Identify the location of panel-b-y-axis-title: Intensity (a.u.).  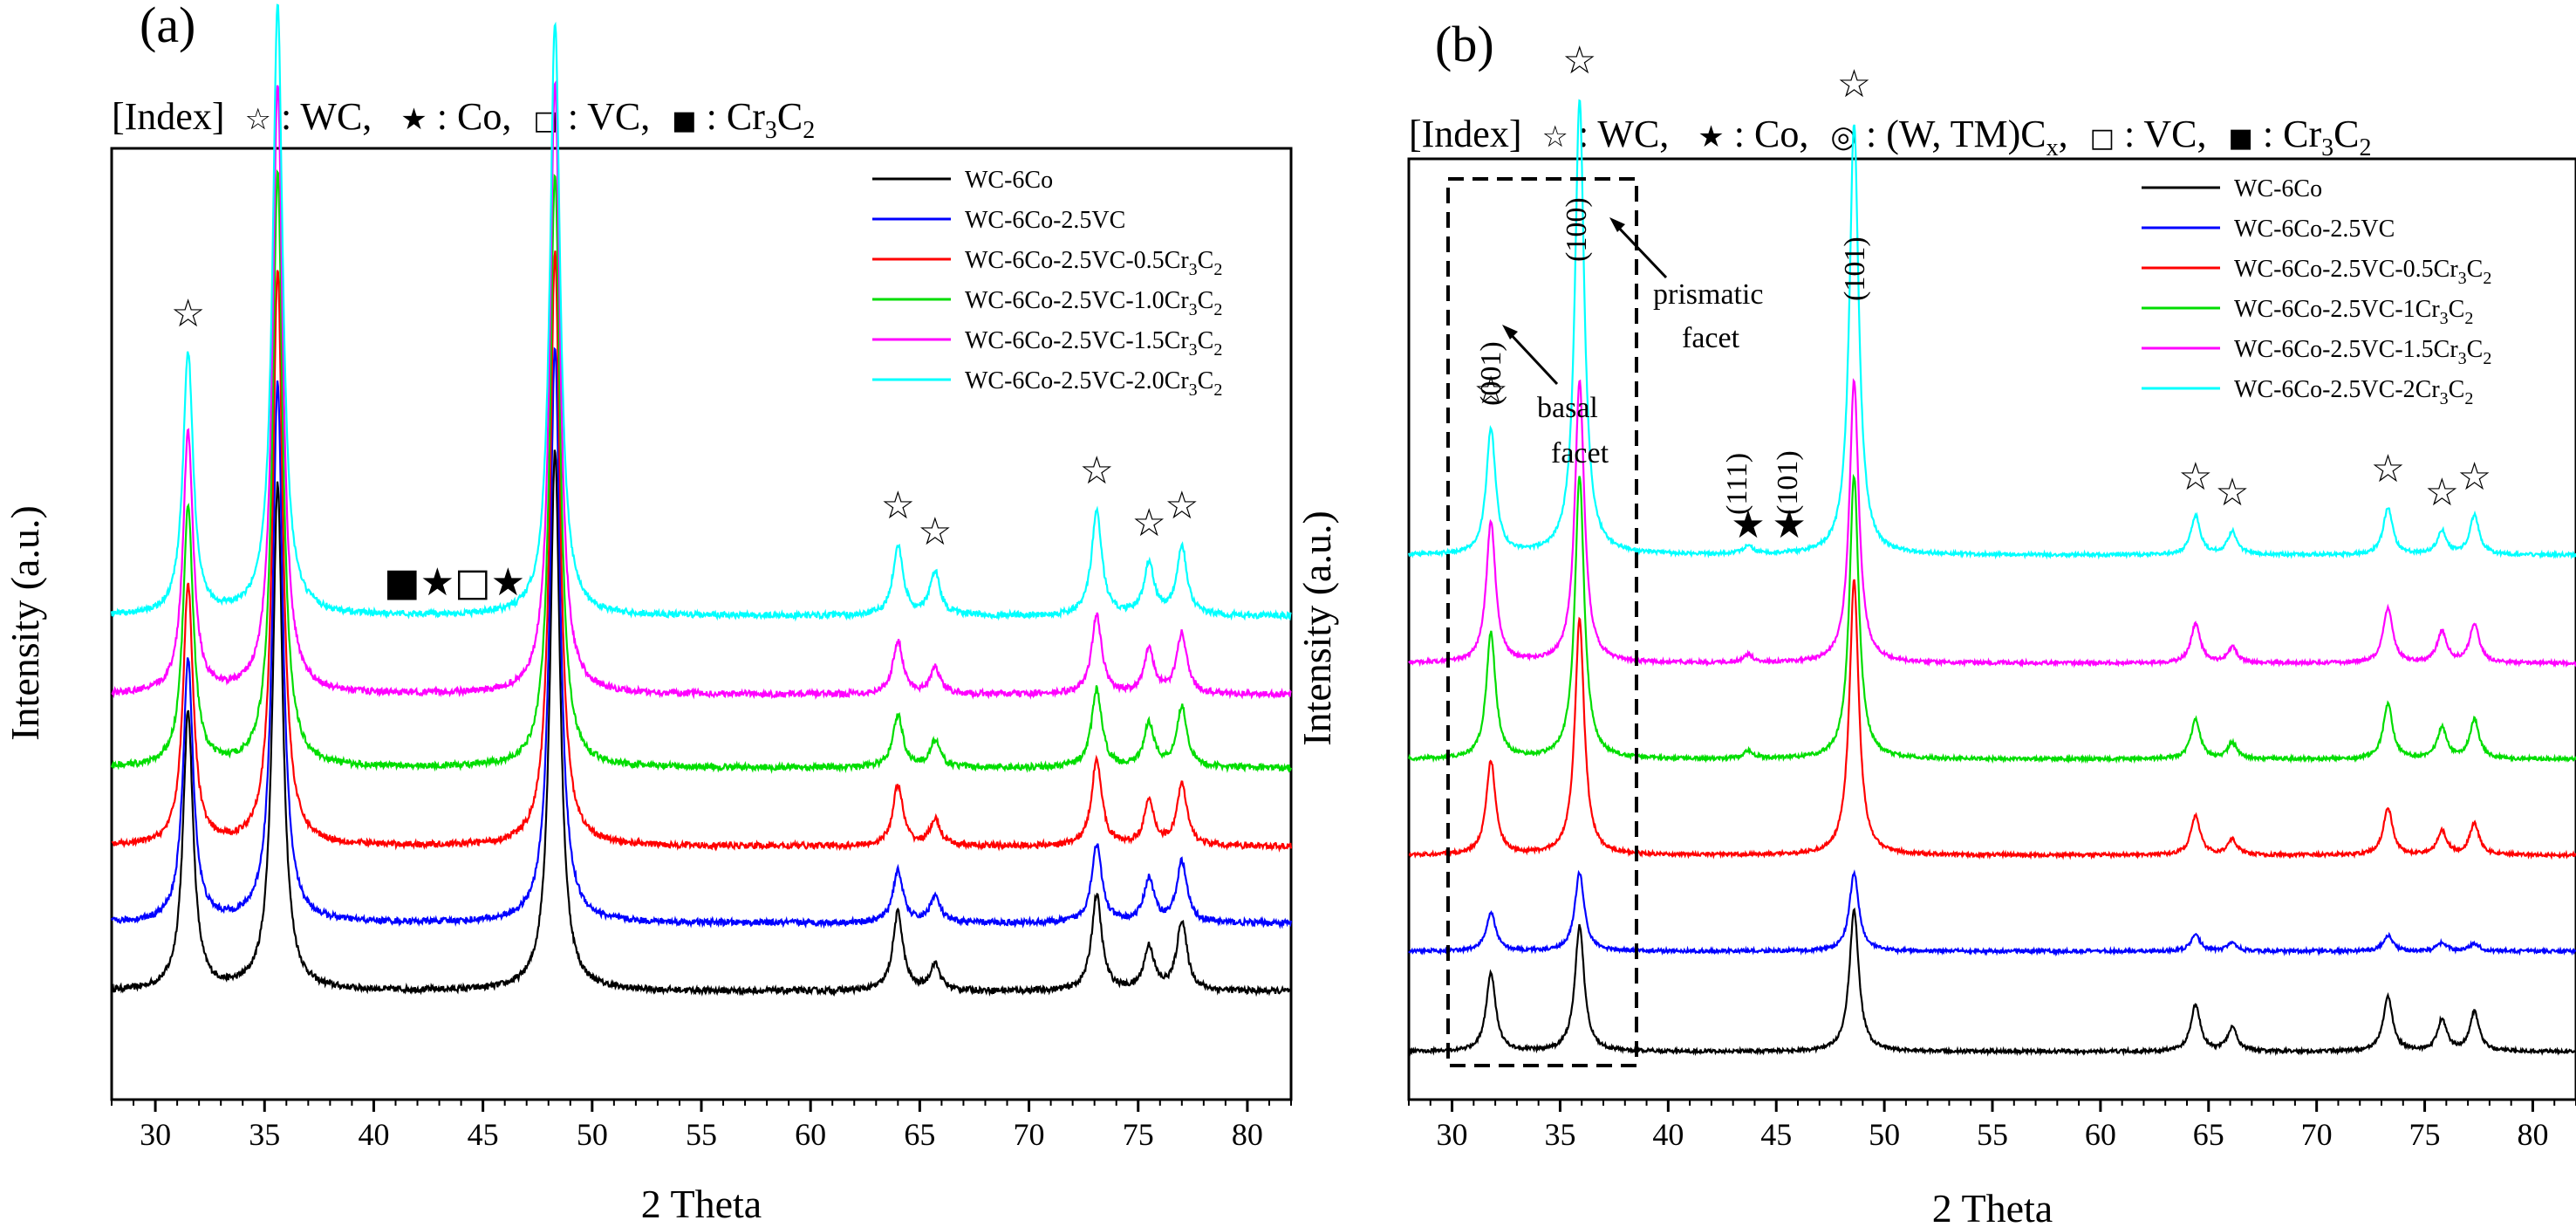
(1317, 628).